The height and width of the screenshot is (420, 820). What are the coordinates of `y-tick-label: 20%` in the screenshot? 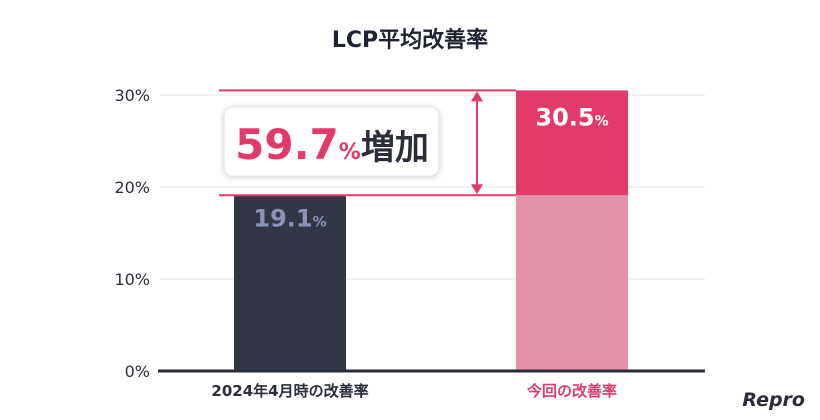 It's located at (132, 187).